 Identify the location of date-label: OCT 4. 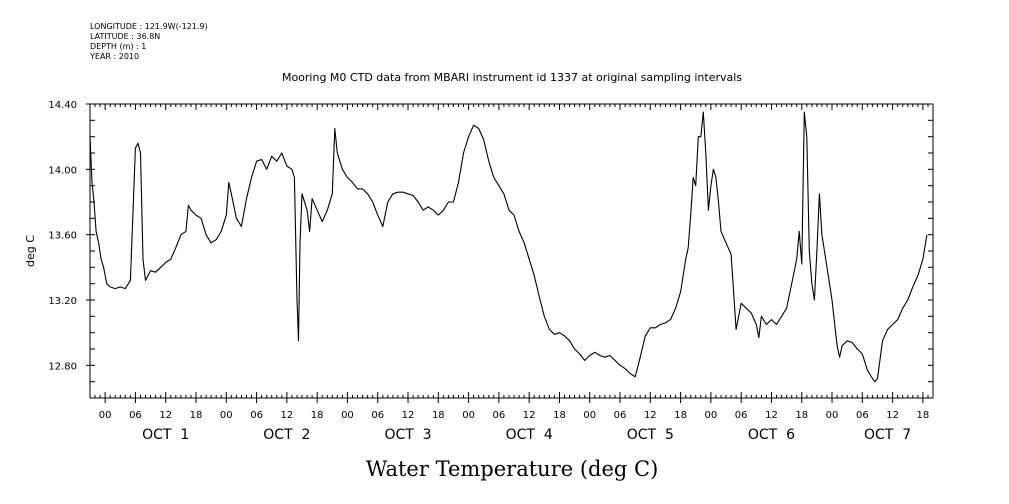
(529, 435).